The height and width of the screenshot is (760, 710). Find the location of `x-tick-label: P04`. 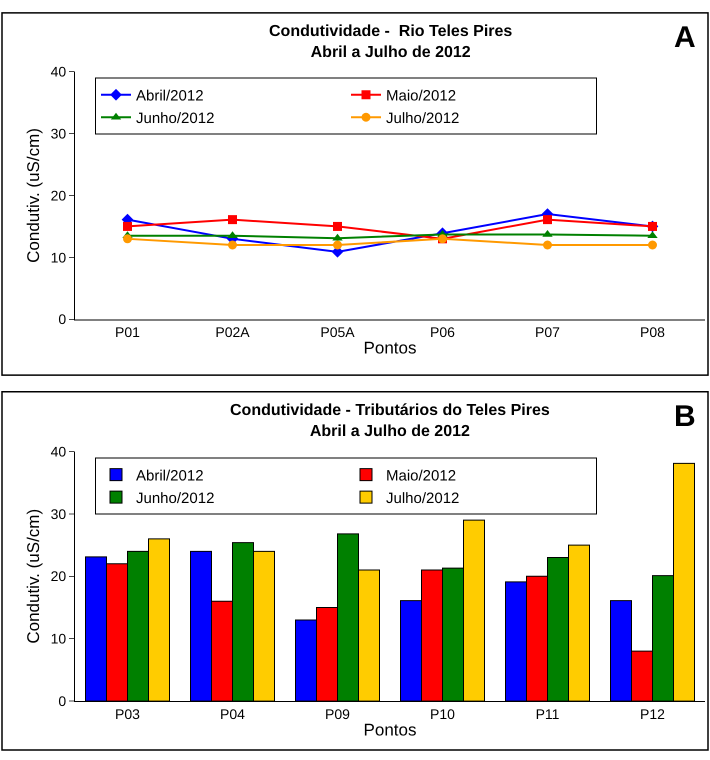

x-tick-label: P04 is located at coordinates (233, 714).